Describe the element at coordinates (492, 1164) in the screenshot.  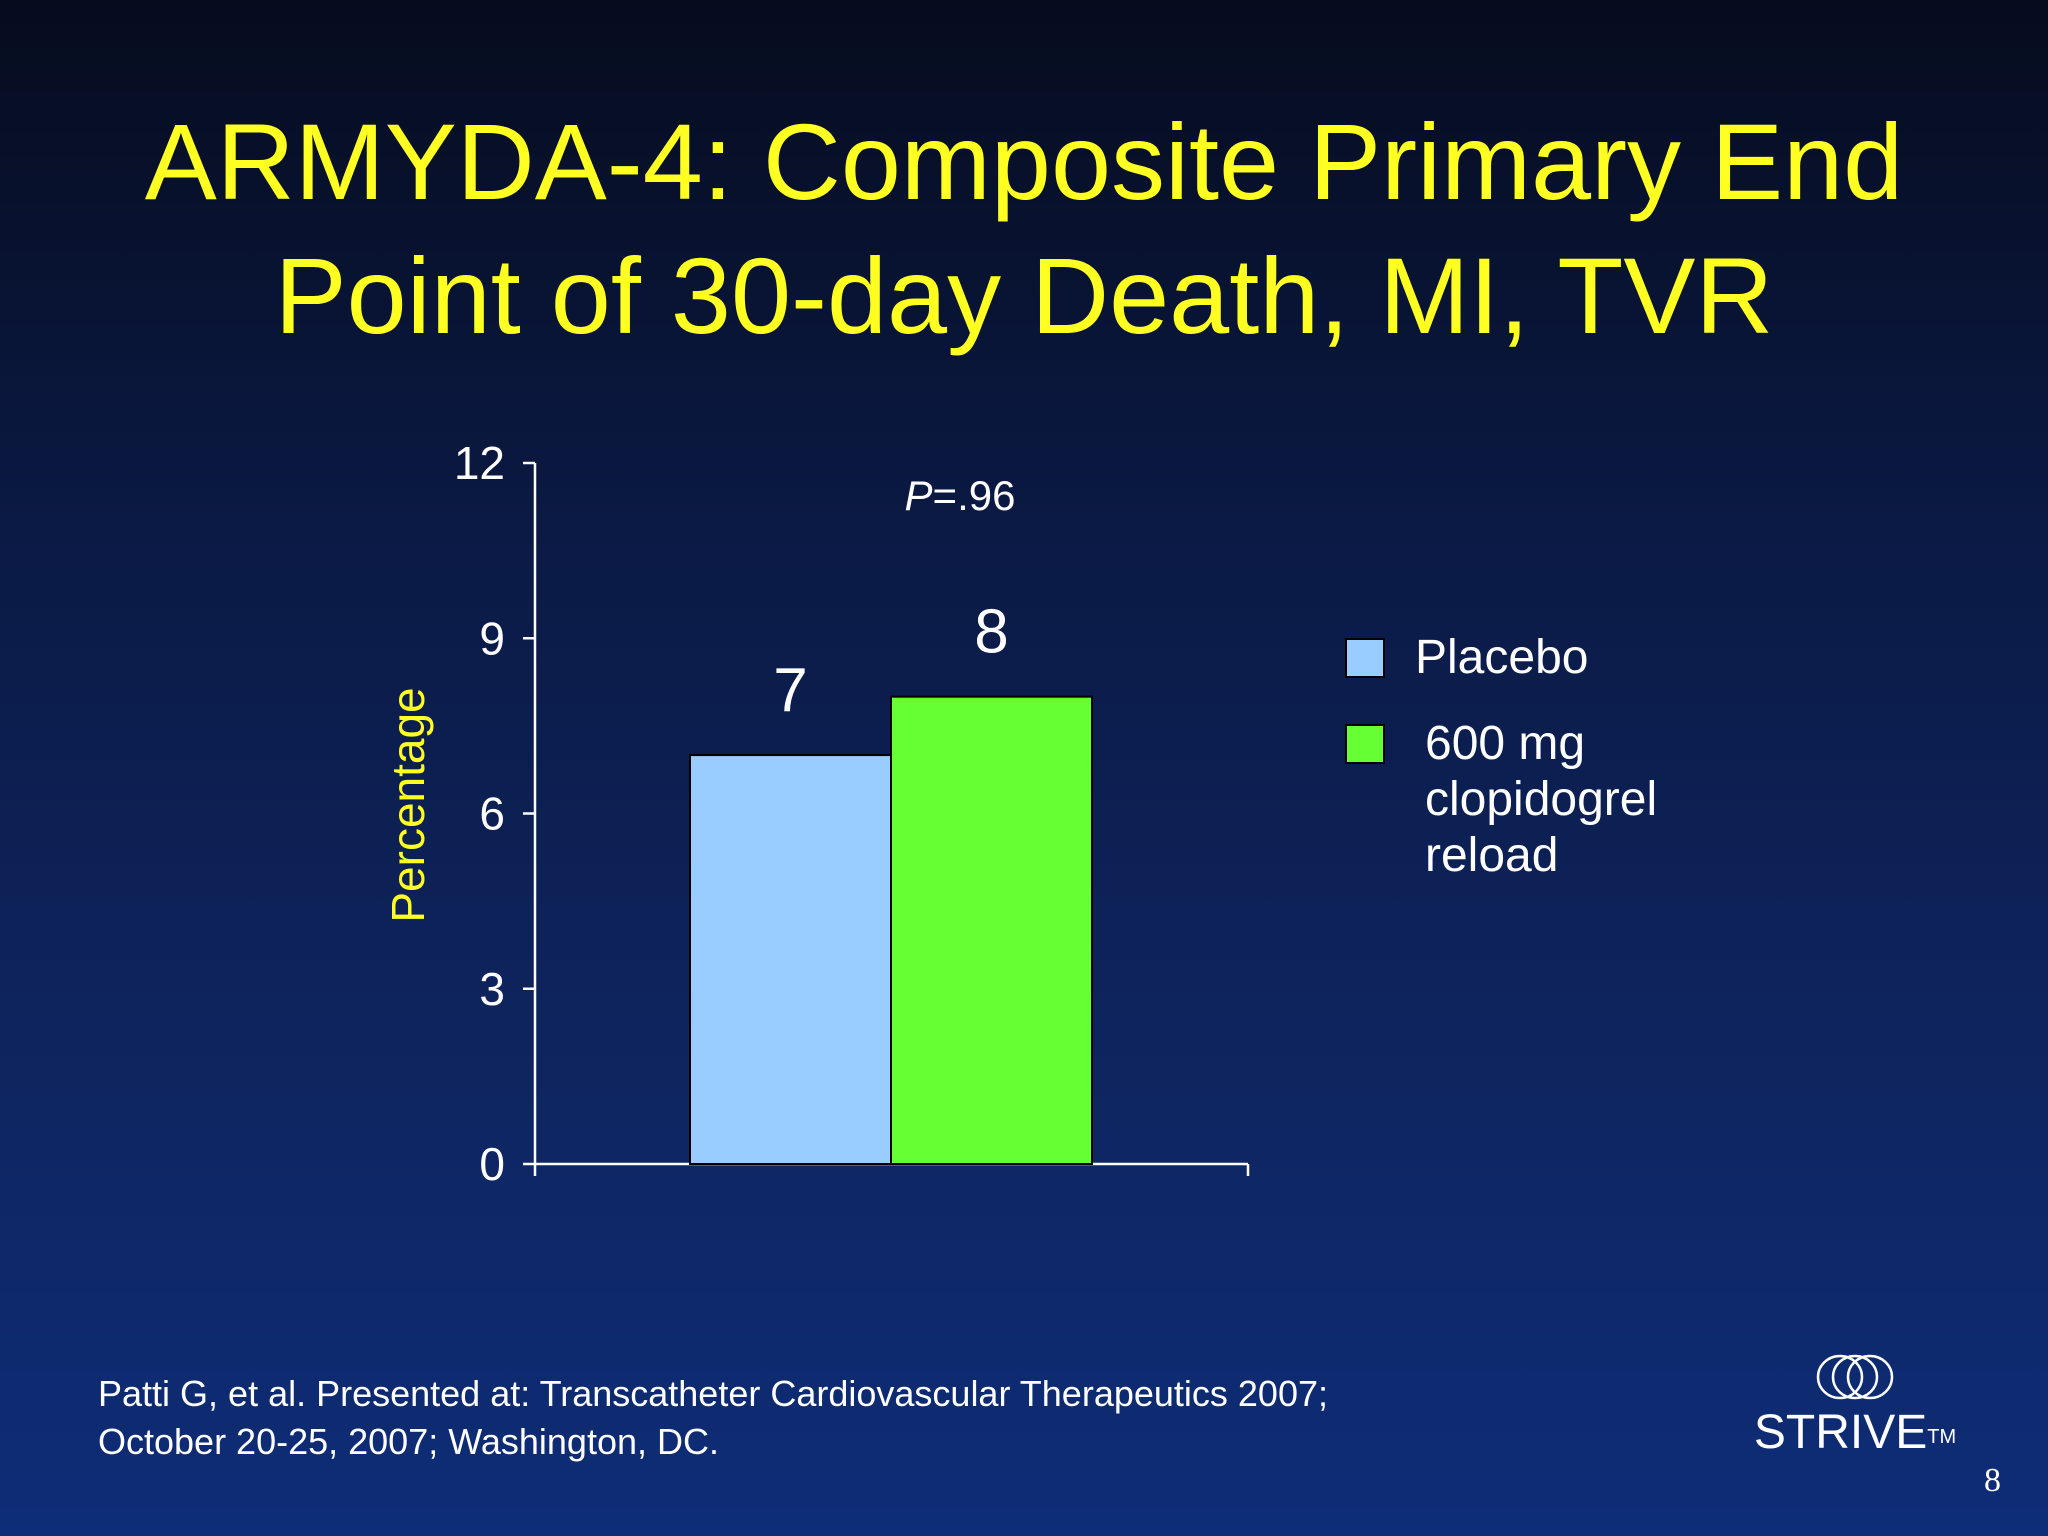
I see `y-tick-label: 0` at that location.